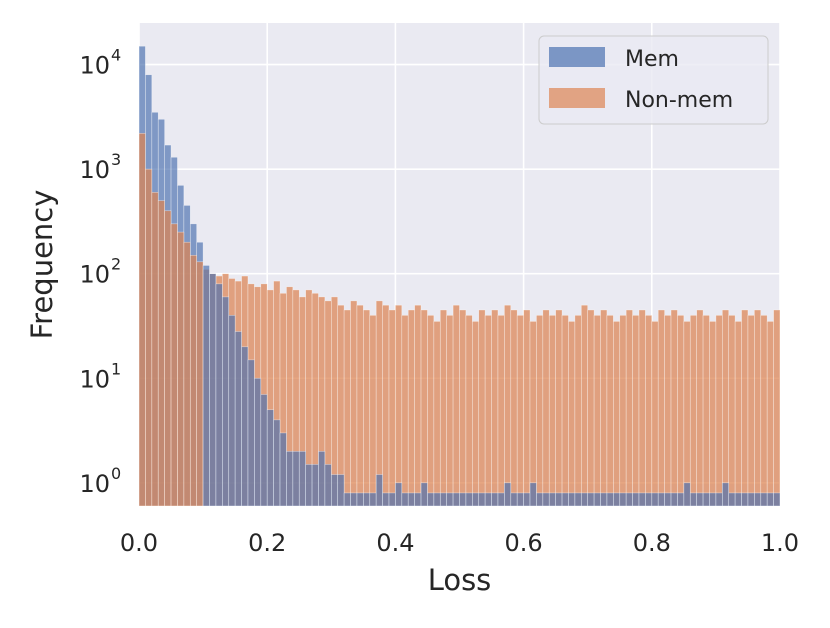 The image size is (830, 628). I want to click on x-tick-label: 0.4, so click(395, 543).